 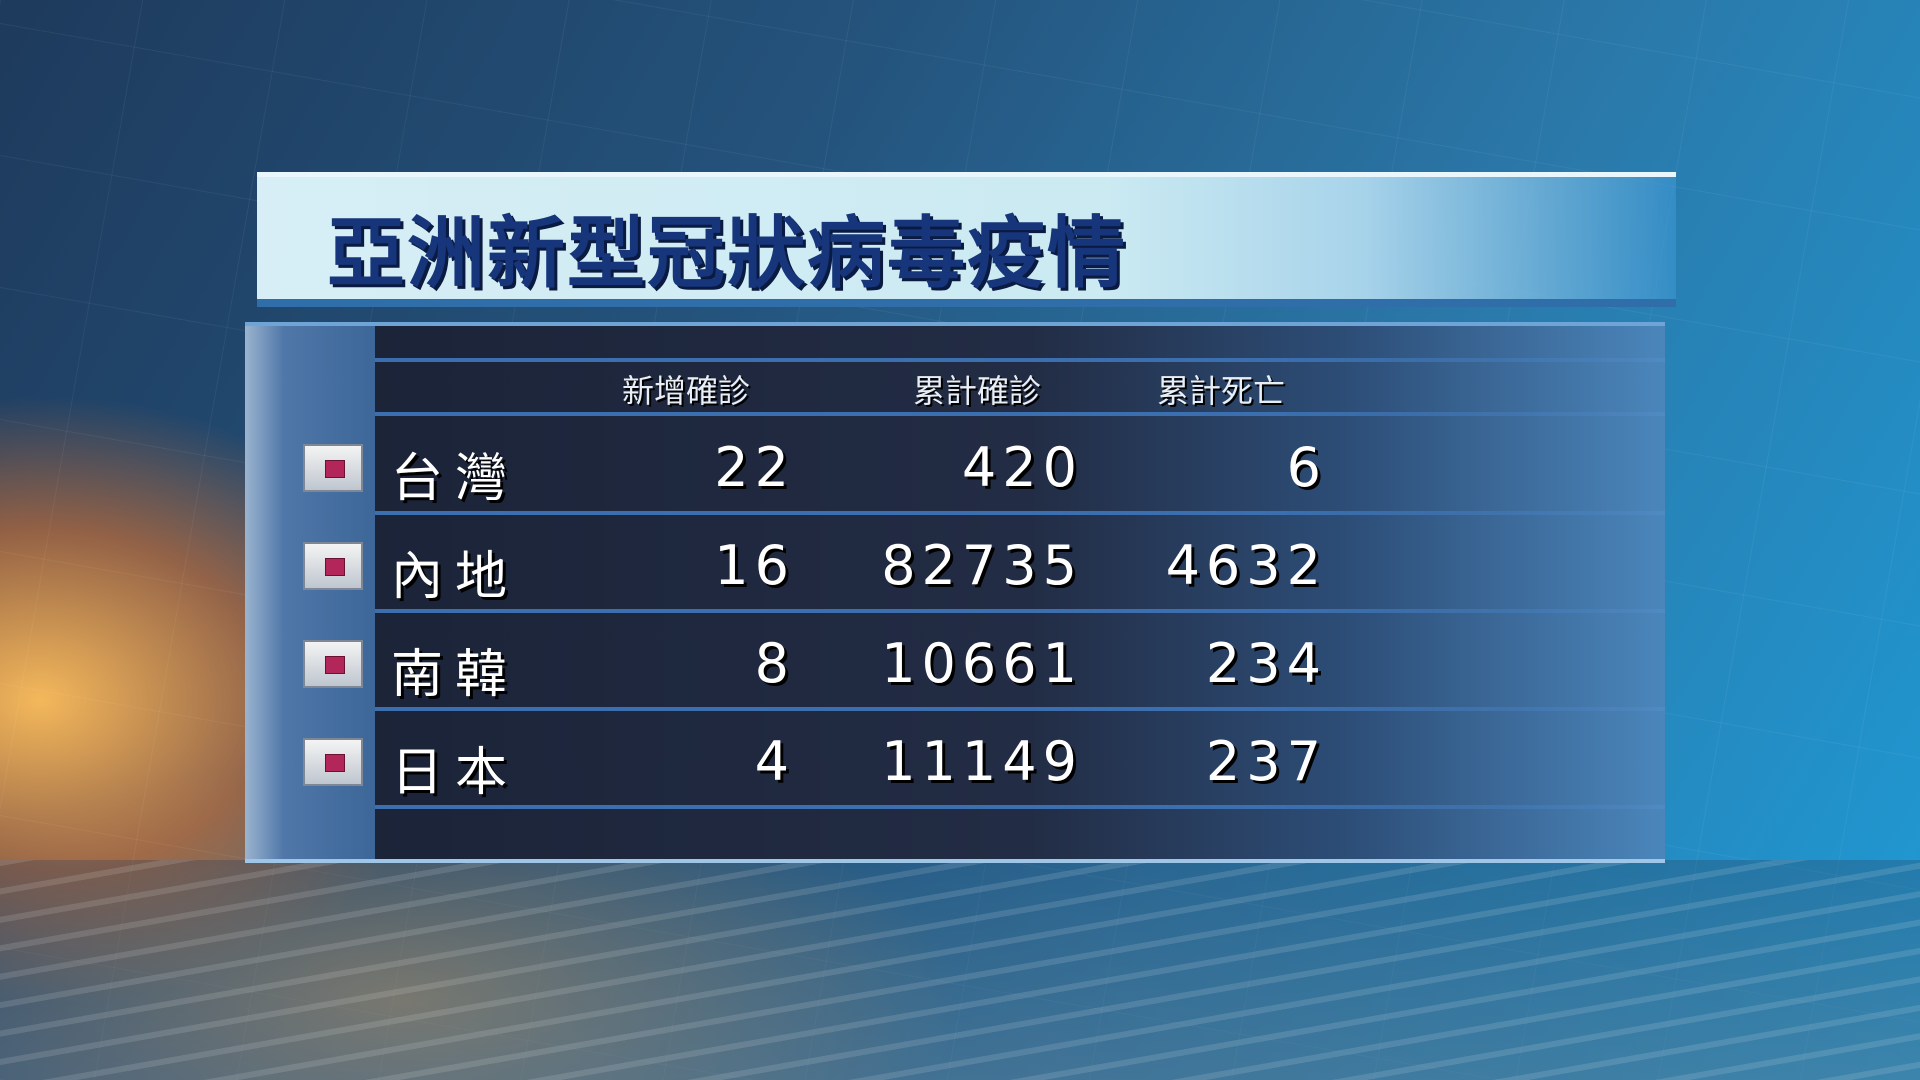 I want to click on table-row: 日本 4 11149 237, so click(x=955, y=761).